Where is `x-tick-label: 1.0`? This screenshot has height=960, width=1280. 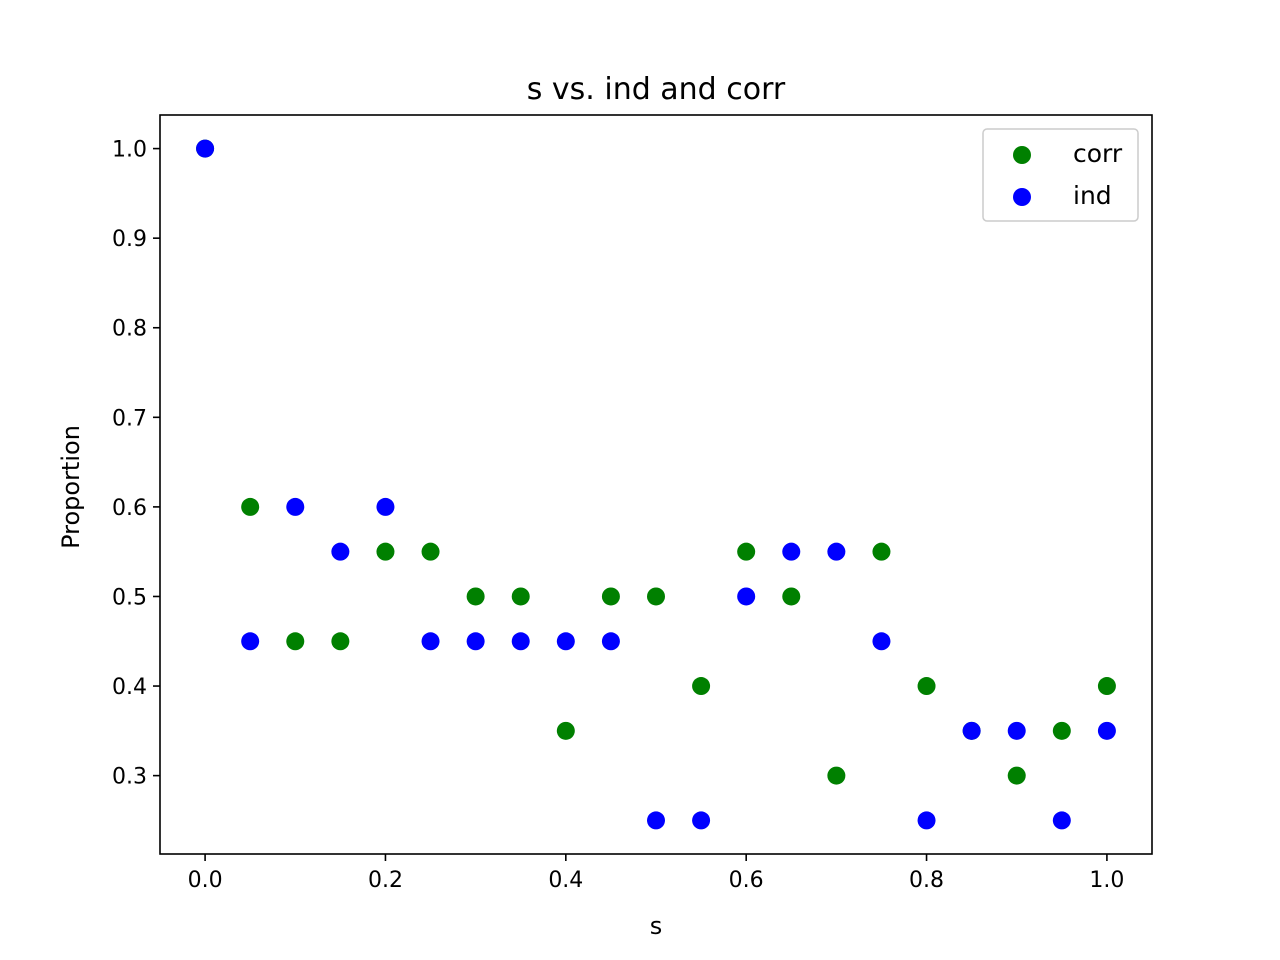
x-tick-label: 1.0 is located at coordinates (1106, 880).